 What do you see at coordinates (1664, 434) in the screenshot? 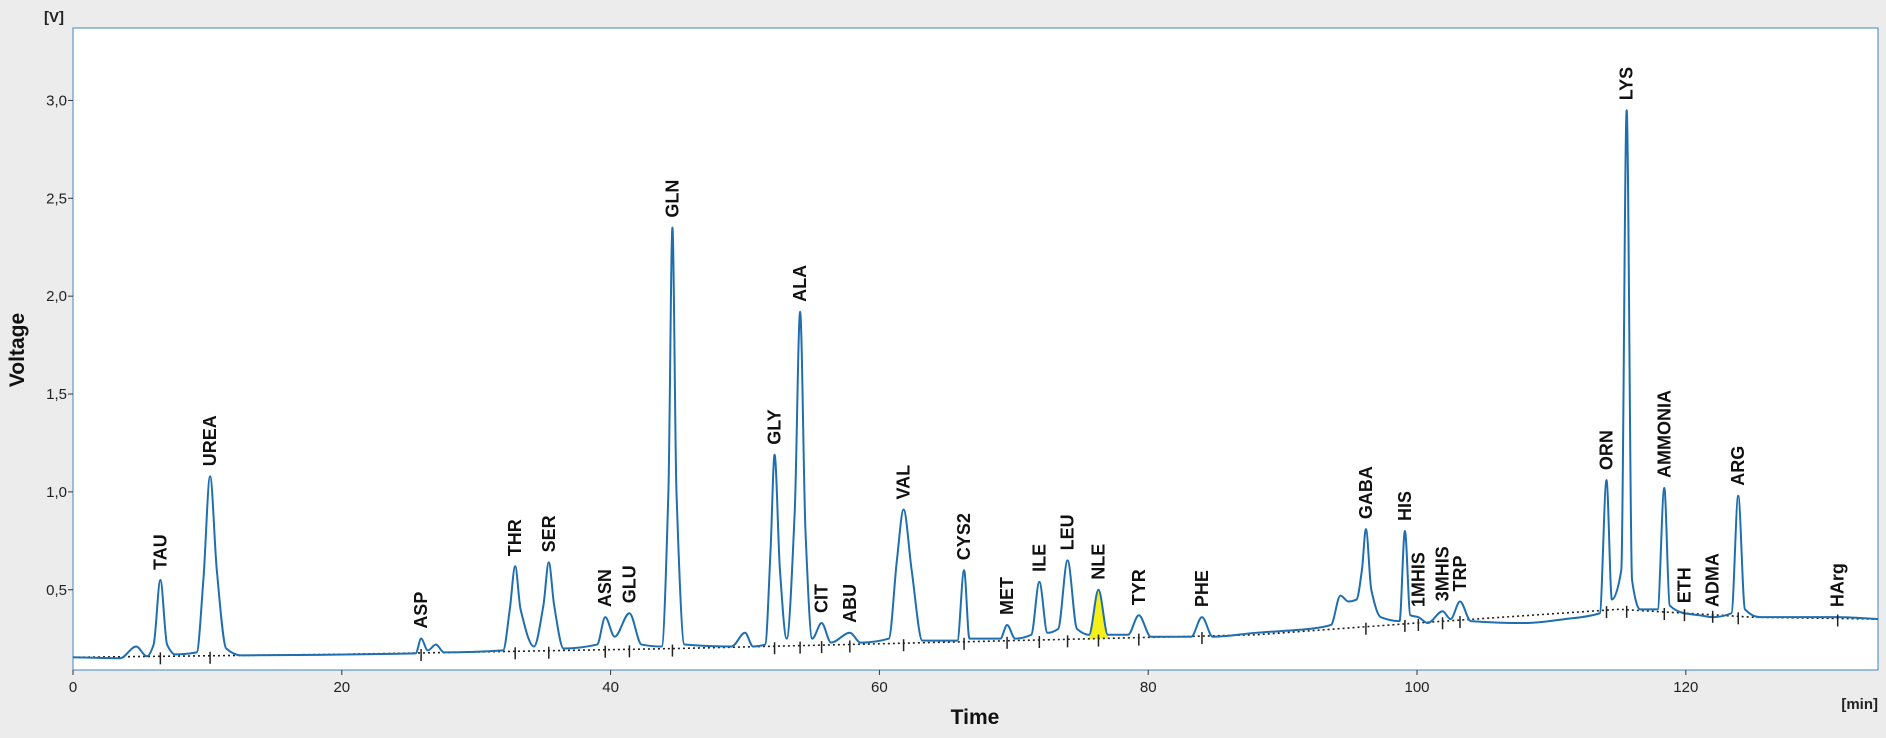
I see `peak-label: AMMONIA` at bounding box center [1664, 434].